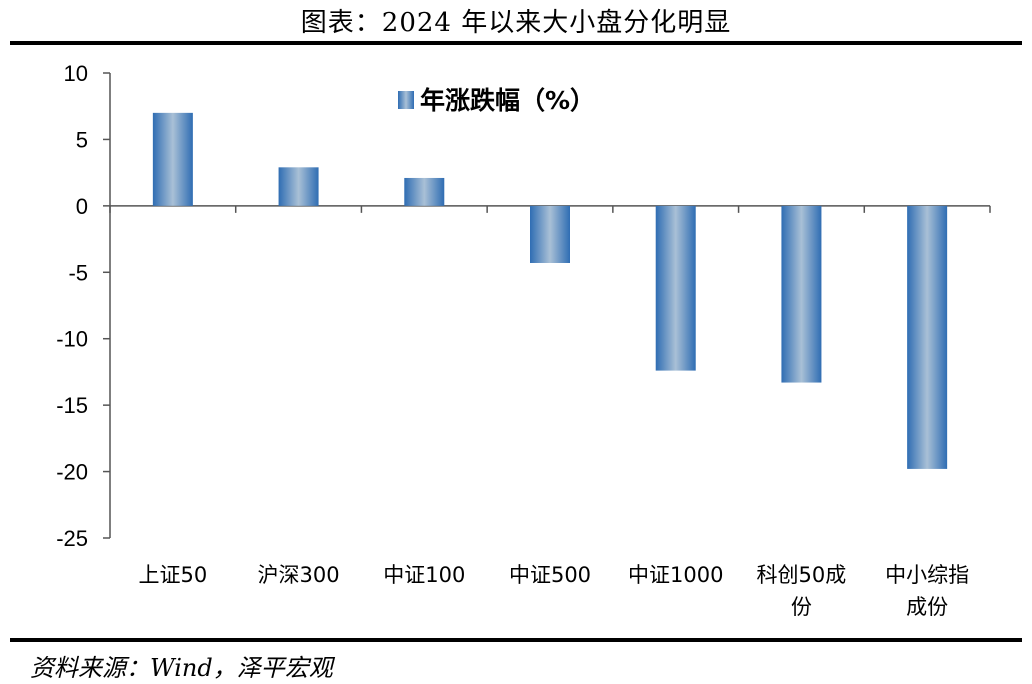  Describe the element at coordinates (181, 668) in the screenshot. I see `source-note: 资料来源：Wind，泽平宏观` at that location.